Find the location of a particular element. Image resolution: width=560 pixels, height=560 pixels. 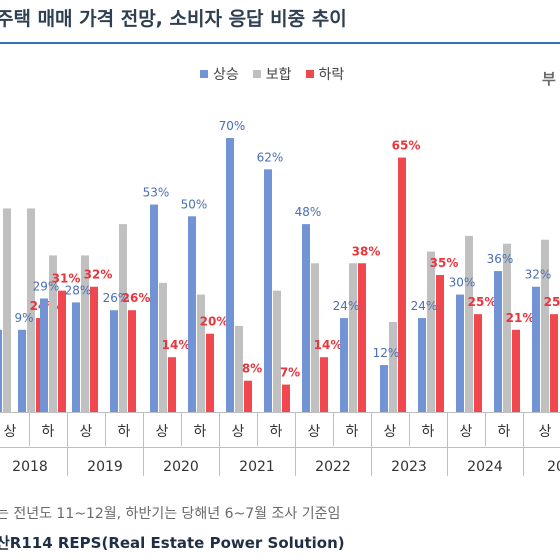

data-label-rise-5: 53% is located at coordinates (156, 193).